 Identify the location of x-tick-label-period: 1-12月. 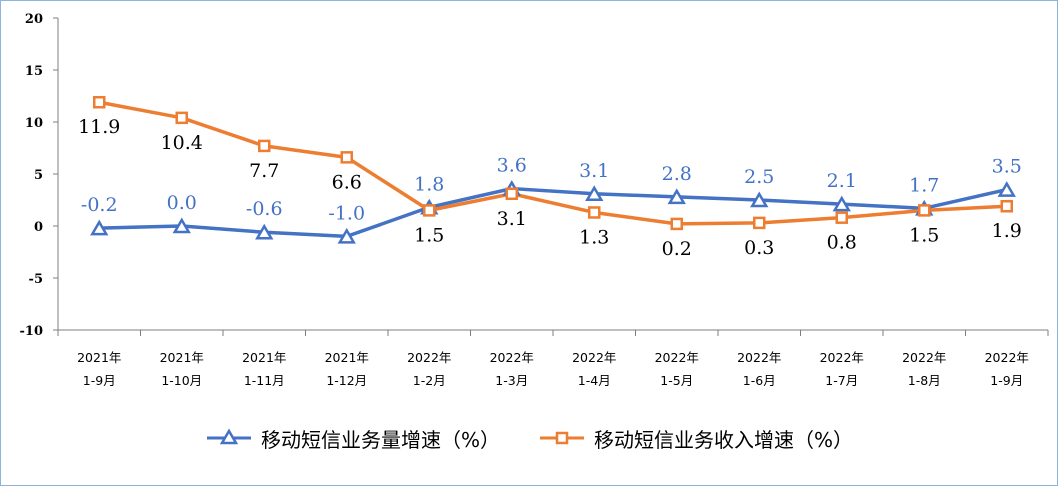
(346, 380).